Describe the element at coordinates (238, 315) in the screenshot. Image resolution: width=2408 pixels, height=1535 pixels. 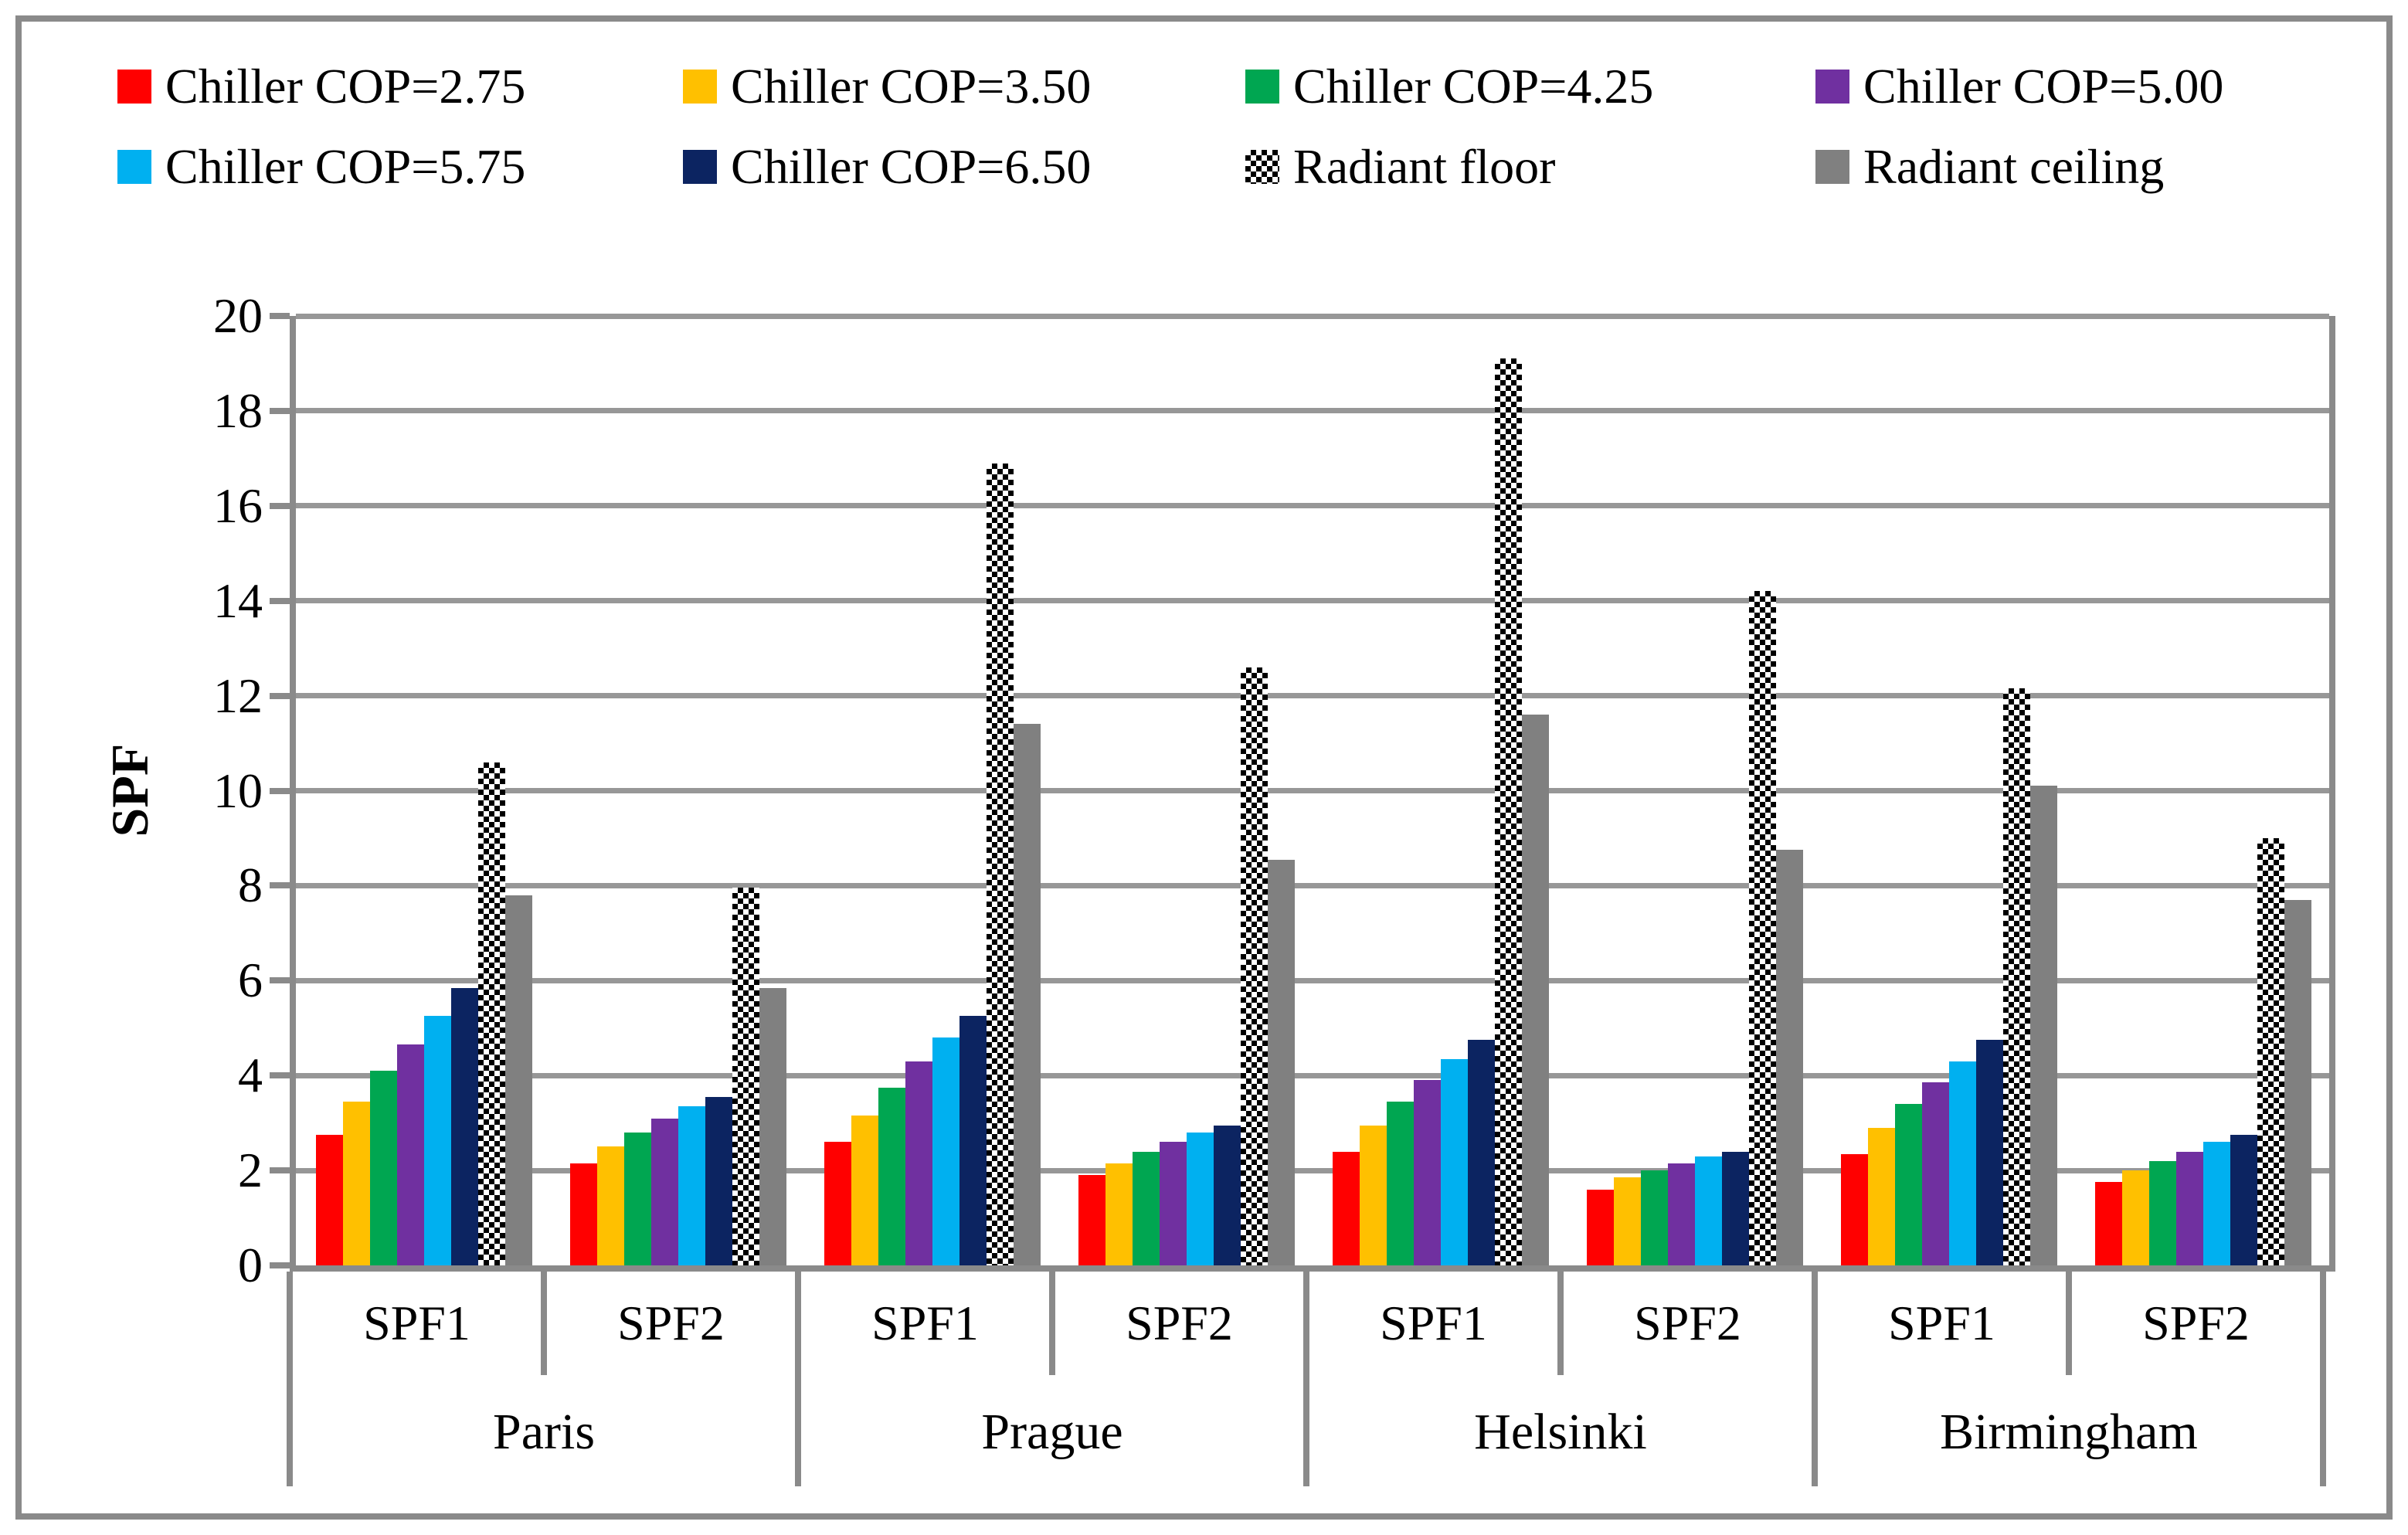
I see `y-tick-label: 20` at that location.